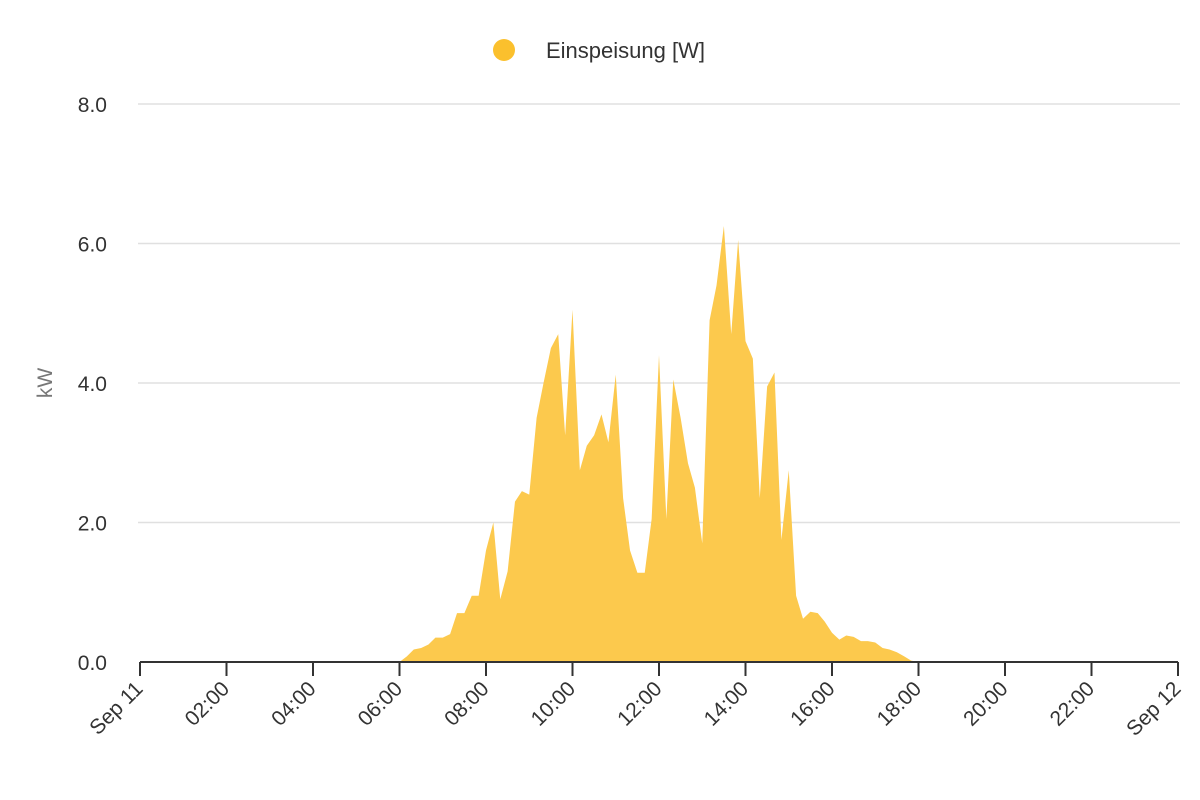 This screenshot has width=1200, height=800. I want to click on y-tick-label-2: 4.0, so click(92, 384).